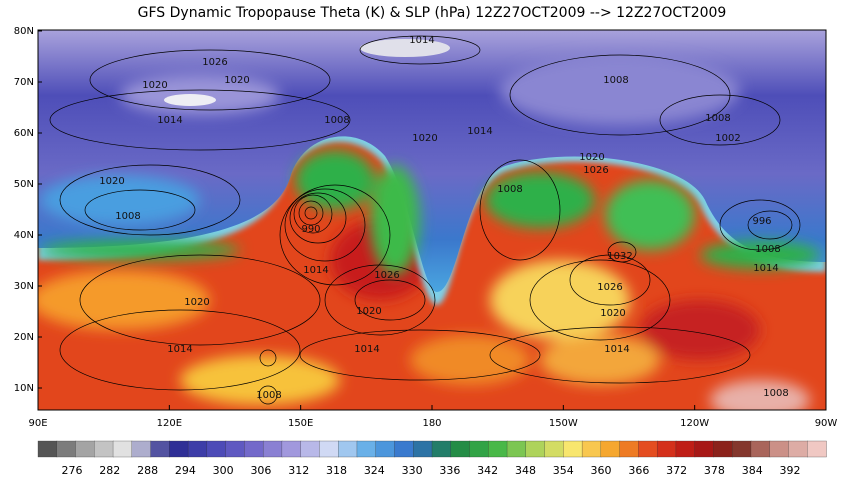 Image resolution: width=865 pixels, height=484 pixels. What do you see at coordinates (374, 470) in the screenshot?
I see `colorbar-label: 324` at bounding box center [374, 470].